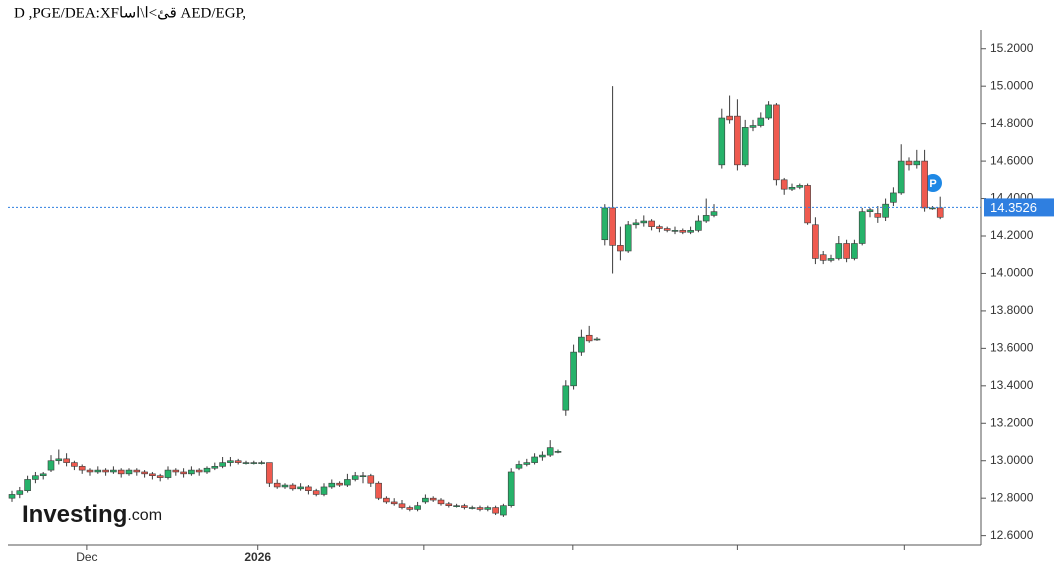 The height and width of the screenshot is (572, 1059). I want to click on y-tick-label: 13.0000, so click(1012, 460).